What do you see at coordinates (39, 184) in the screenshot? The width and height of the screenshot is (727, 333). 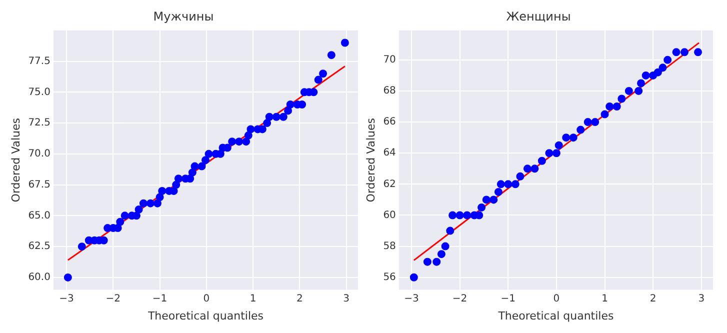 I see `y-tick-label: 67.5` at bounding box center [39, 184].